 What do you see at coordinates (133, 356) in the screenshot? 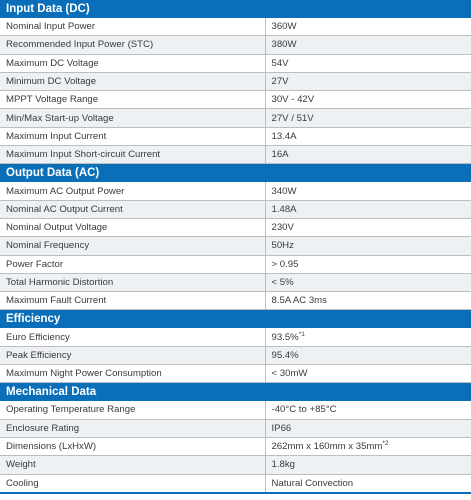
I see `spec-label: Peak Efficiency` at bounding box center [133, 356].